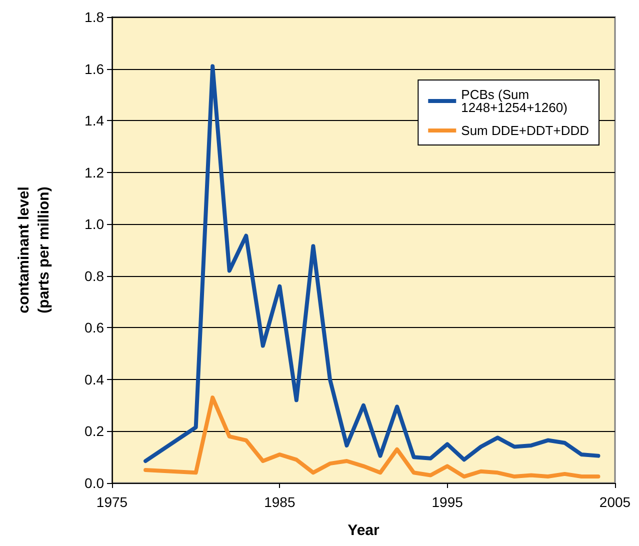  I want to click on y-tick-label: 1.0, so click(94, 224).